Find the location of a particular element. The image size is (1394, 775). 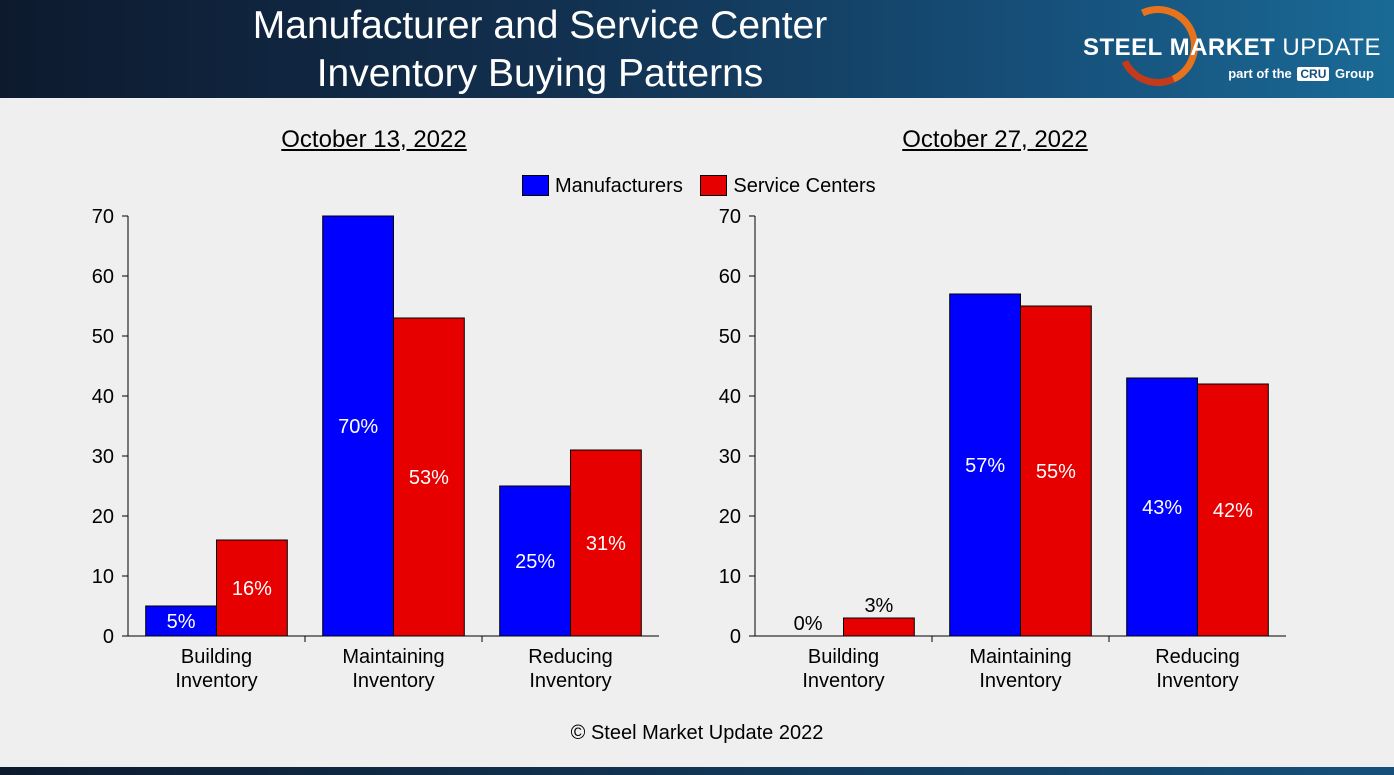

data-label: 55% is located at coordinates (1056, 472).